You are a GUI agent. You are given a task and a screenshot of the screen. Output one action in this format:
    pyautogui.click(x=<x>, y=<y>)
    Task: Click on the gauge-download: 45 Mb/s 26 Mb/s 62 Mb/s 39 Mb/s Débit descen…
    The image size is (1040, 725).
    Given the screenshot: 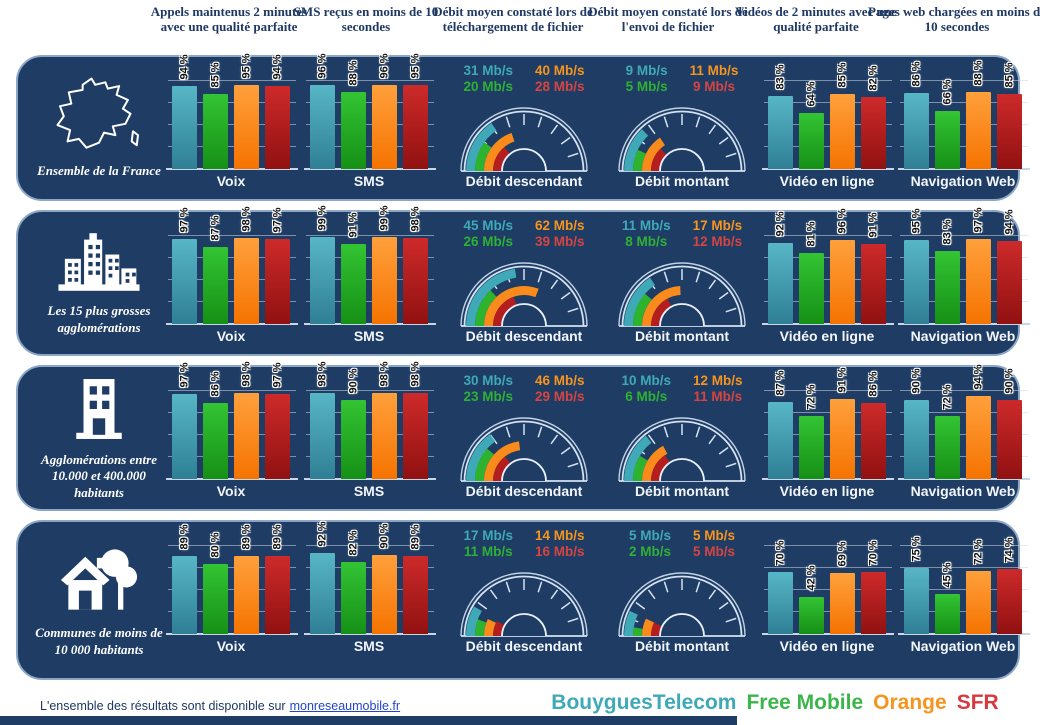 What is the action you would take?
    pyautogui.click(x=524, y=283)
    